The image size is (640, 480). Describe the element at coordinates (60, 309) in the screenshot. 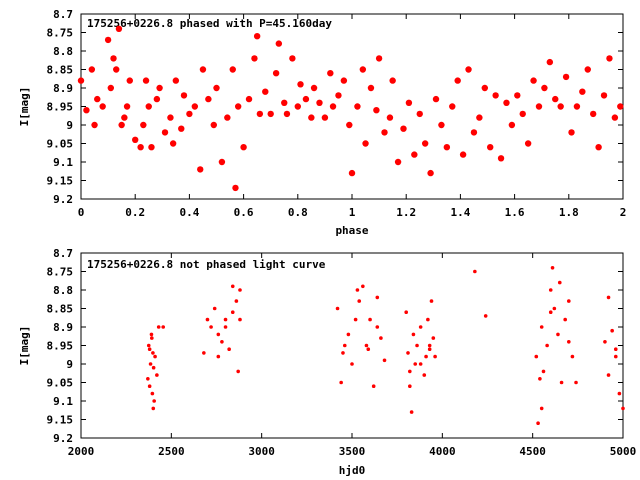

I see `y-tick-label: 8.85` at that location.